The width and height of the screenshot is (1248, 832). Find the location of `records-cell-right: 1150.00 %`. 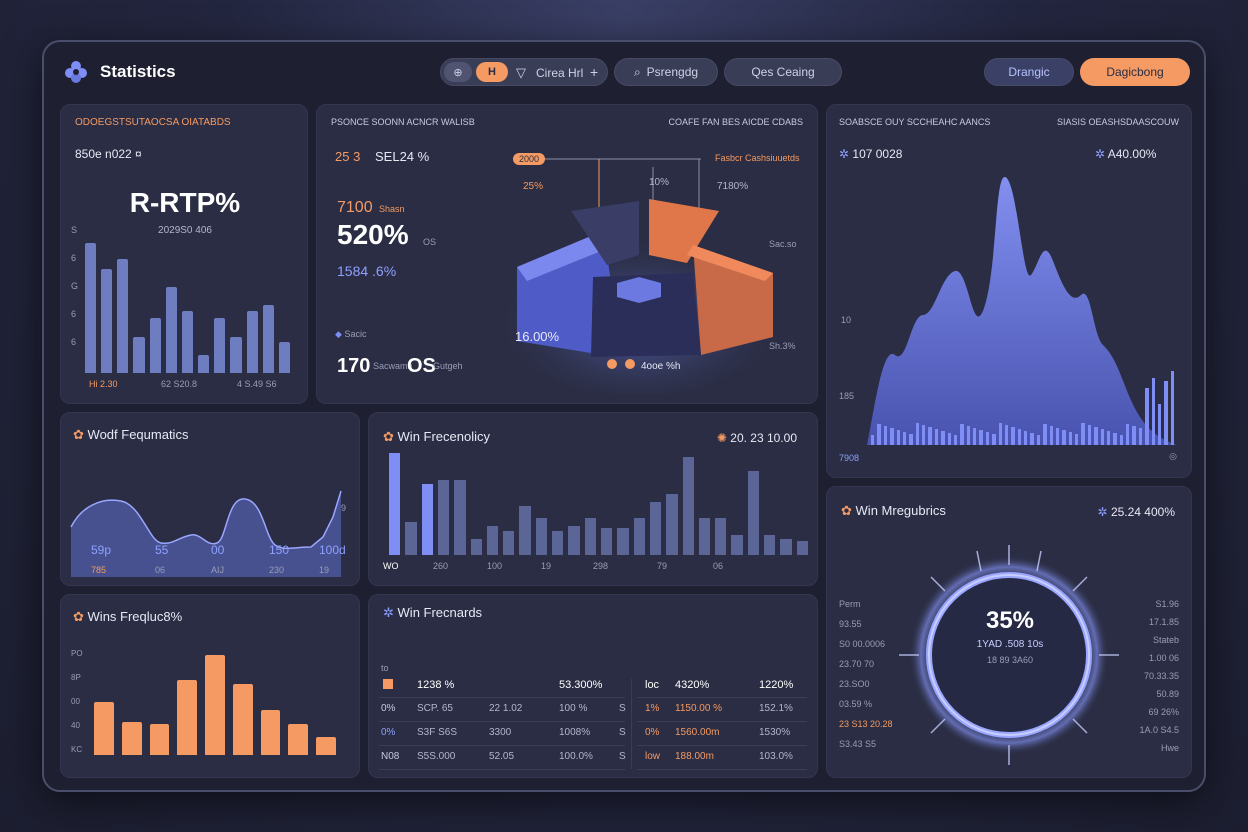

records-cell-right: 1150.00 % is located at coordinates (699, 708).